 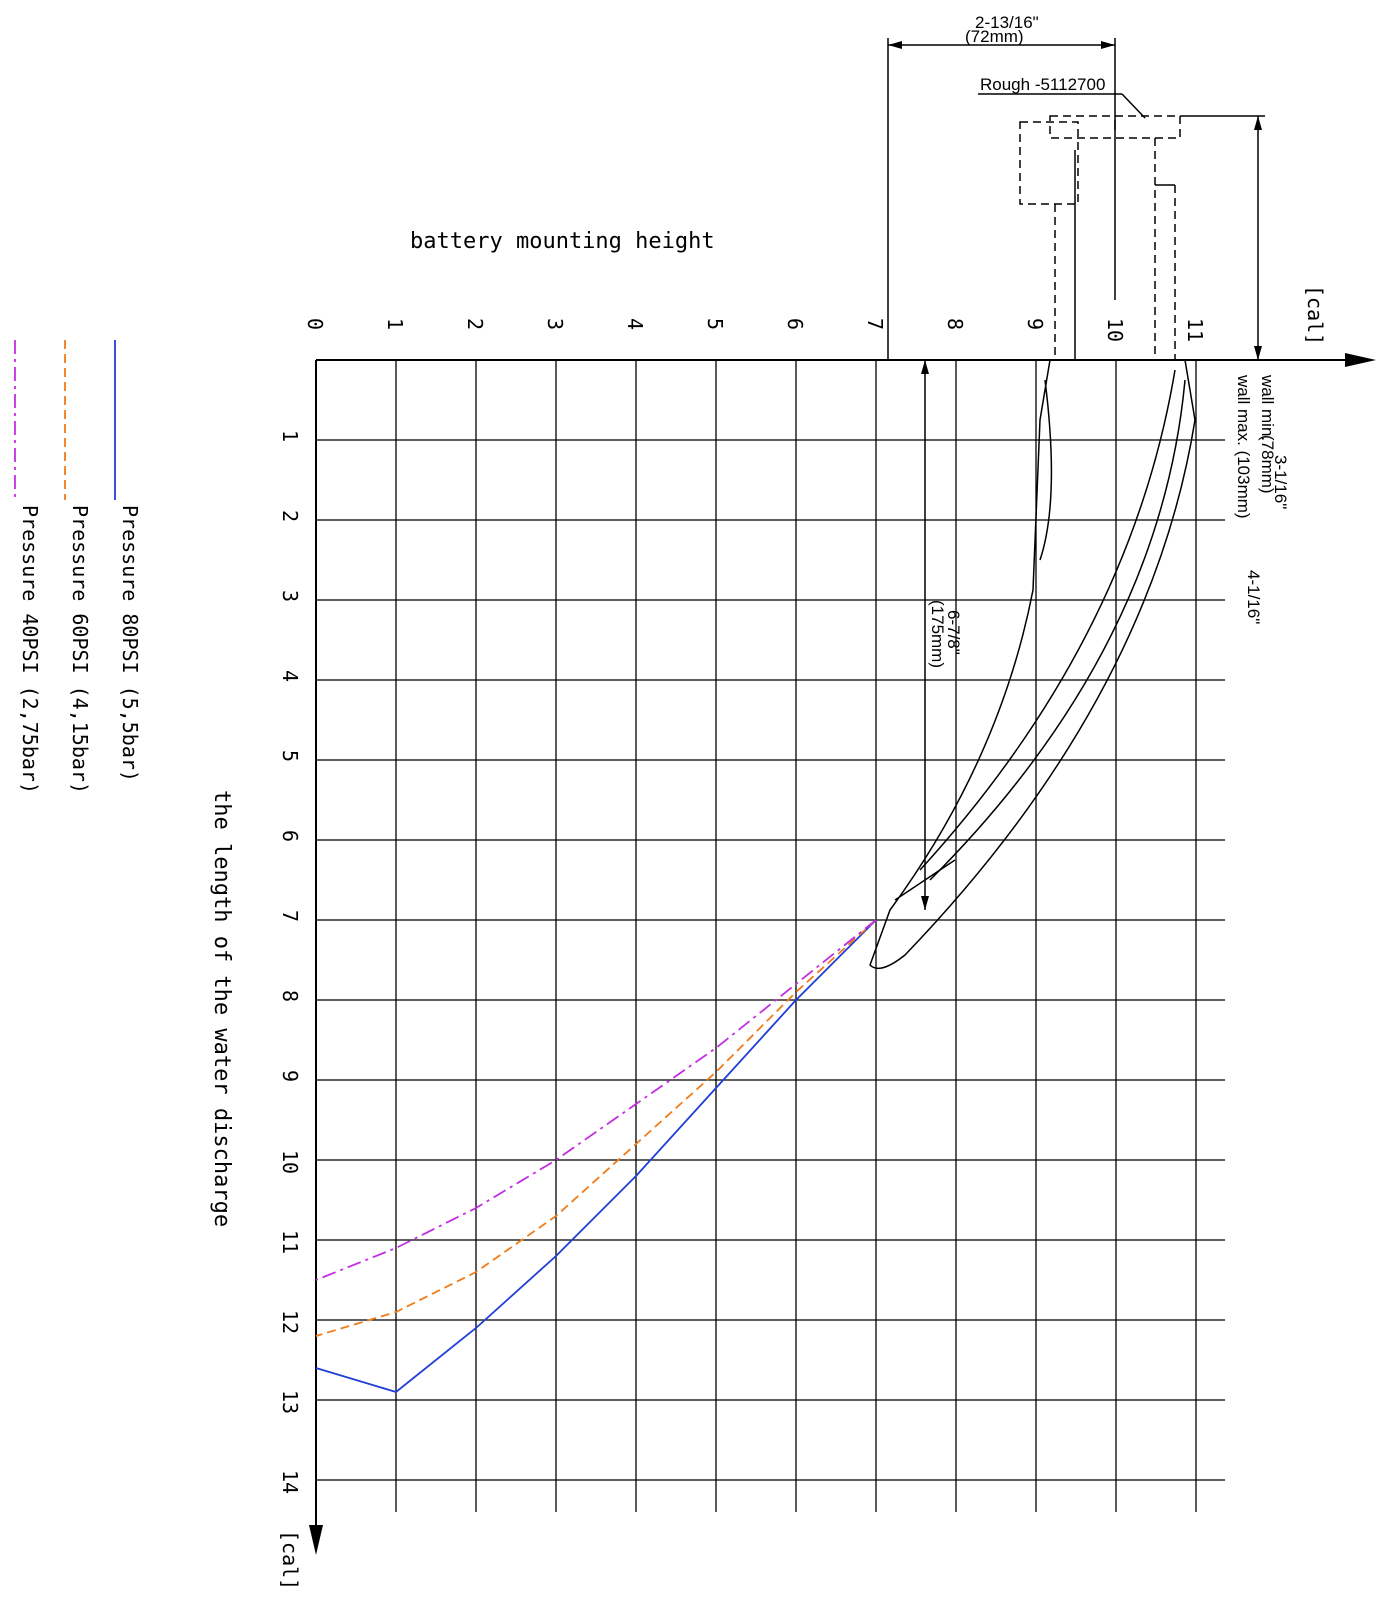 I want to click on spout-dim-mm-label: (175mm), so click(x=937, y=634).